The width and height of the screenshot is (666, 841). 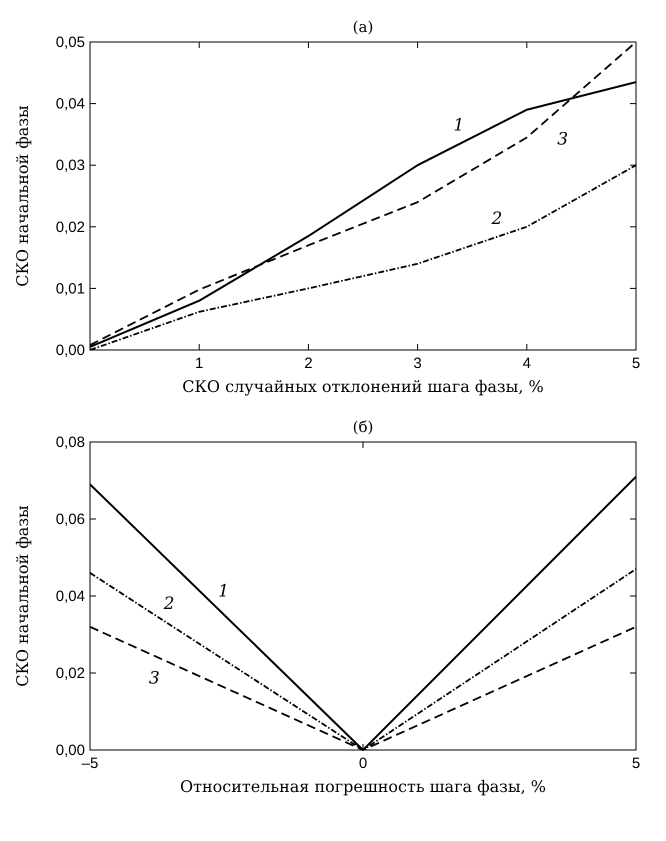 I want to click on chart-title: (а), so click(x=363, y=27).